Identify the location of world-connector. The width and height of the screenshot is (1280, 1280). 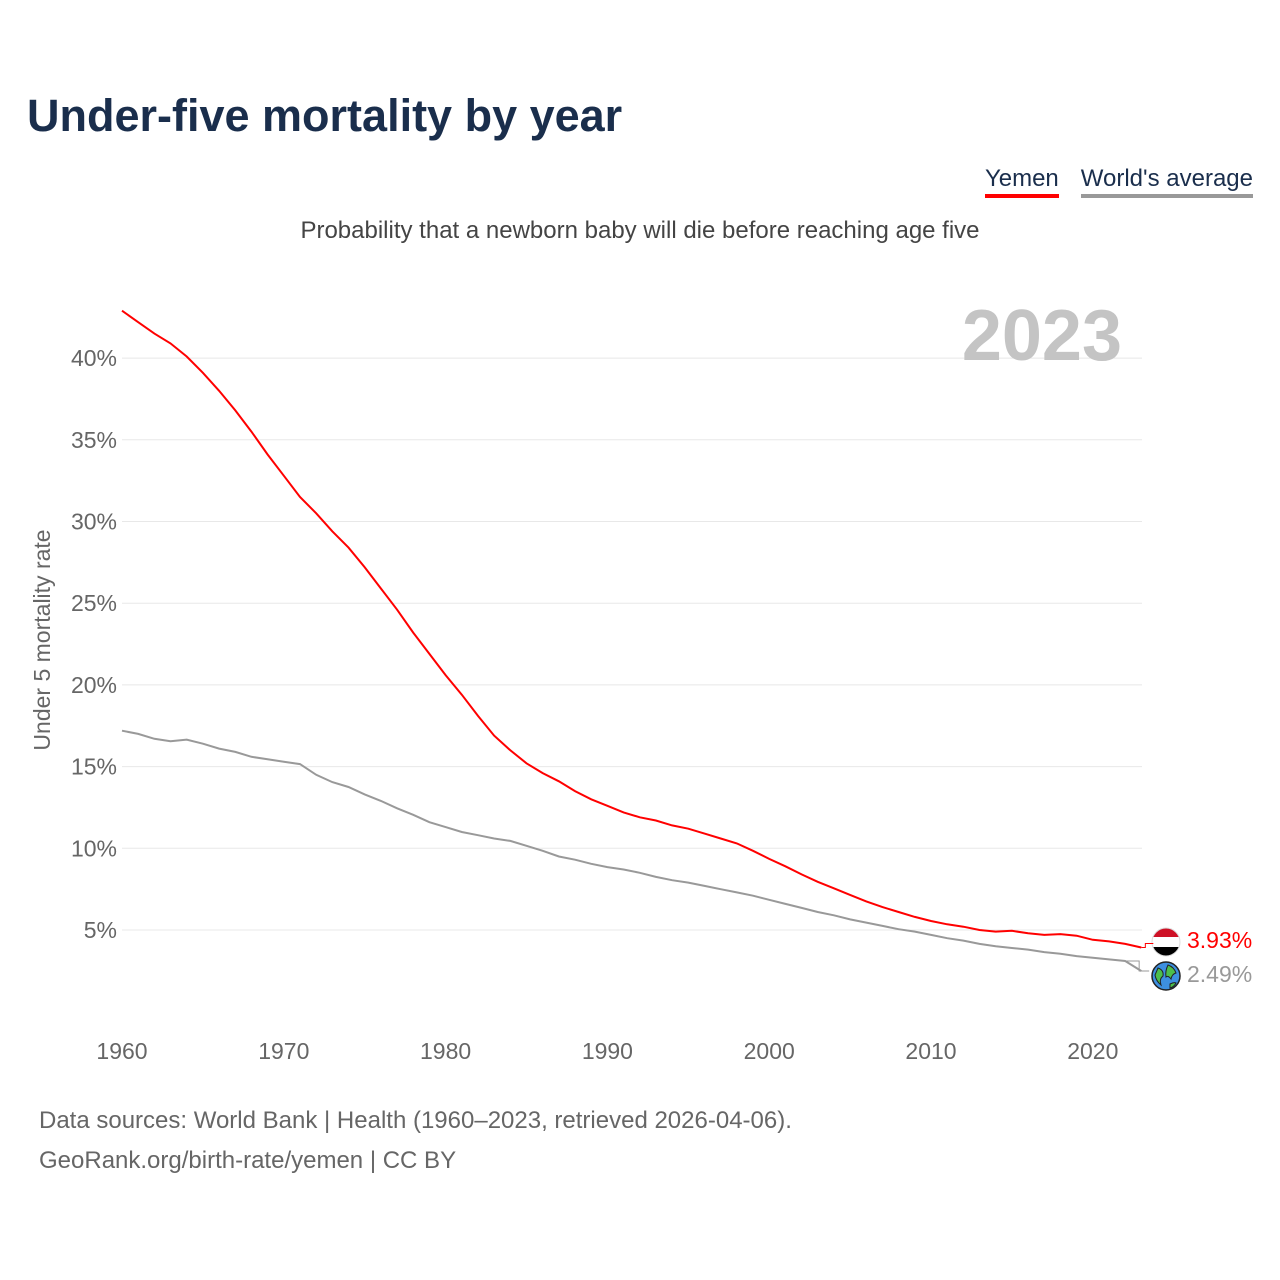
(1137, 966).